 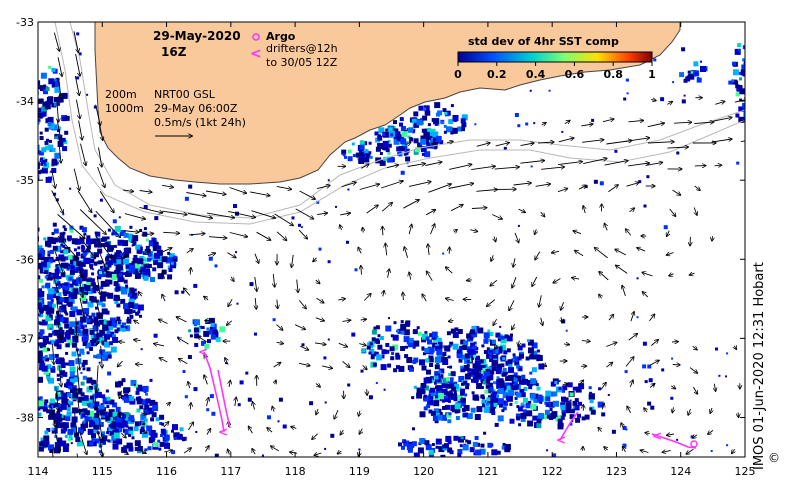 What do you see at coordinates (759, 366) in the screenshot?
I see `credit-label: IMOS 01-Jun-2020 12:31 Hobart` at bounding box center [759, 366].